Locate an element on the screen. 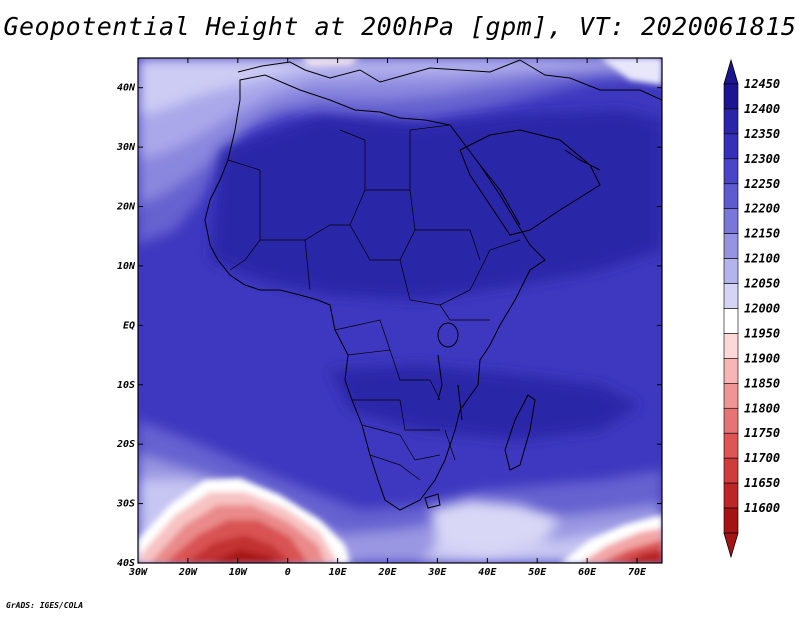 This screenshot has width=800, height=618. colorbar-label: 12200 is located at coordinates (762, 209).